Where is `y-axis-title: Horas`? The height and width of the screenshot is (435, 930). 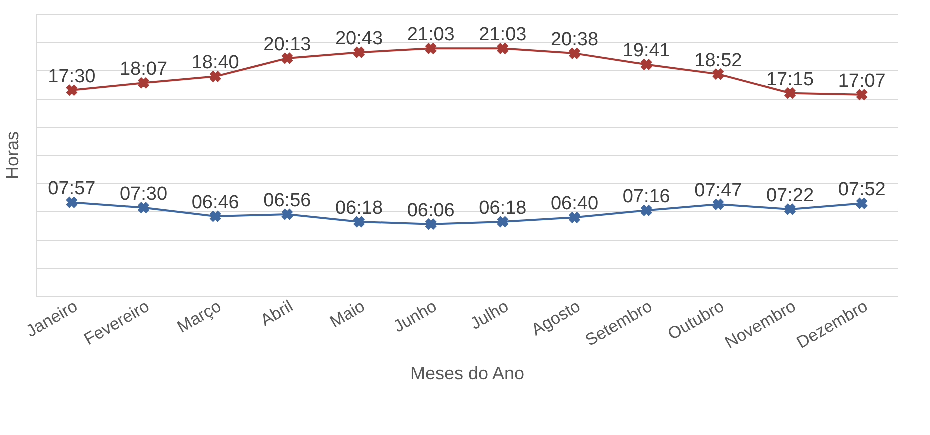
y-axis-title: Horas is located at coordinates (12, 155).